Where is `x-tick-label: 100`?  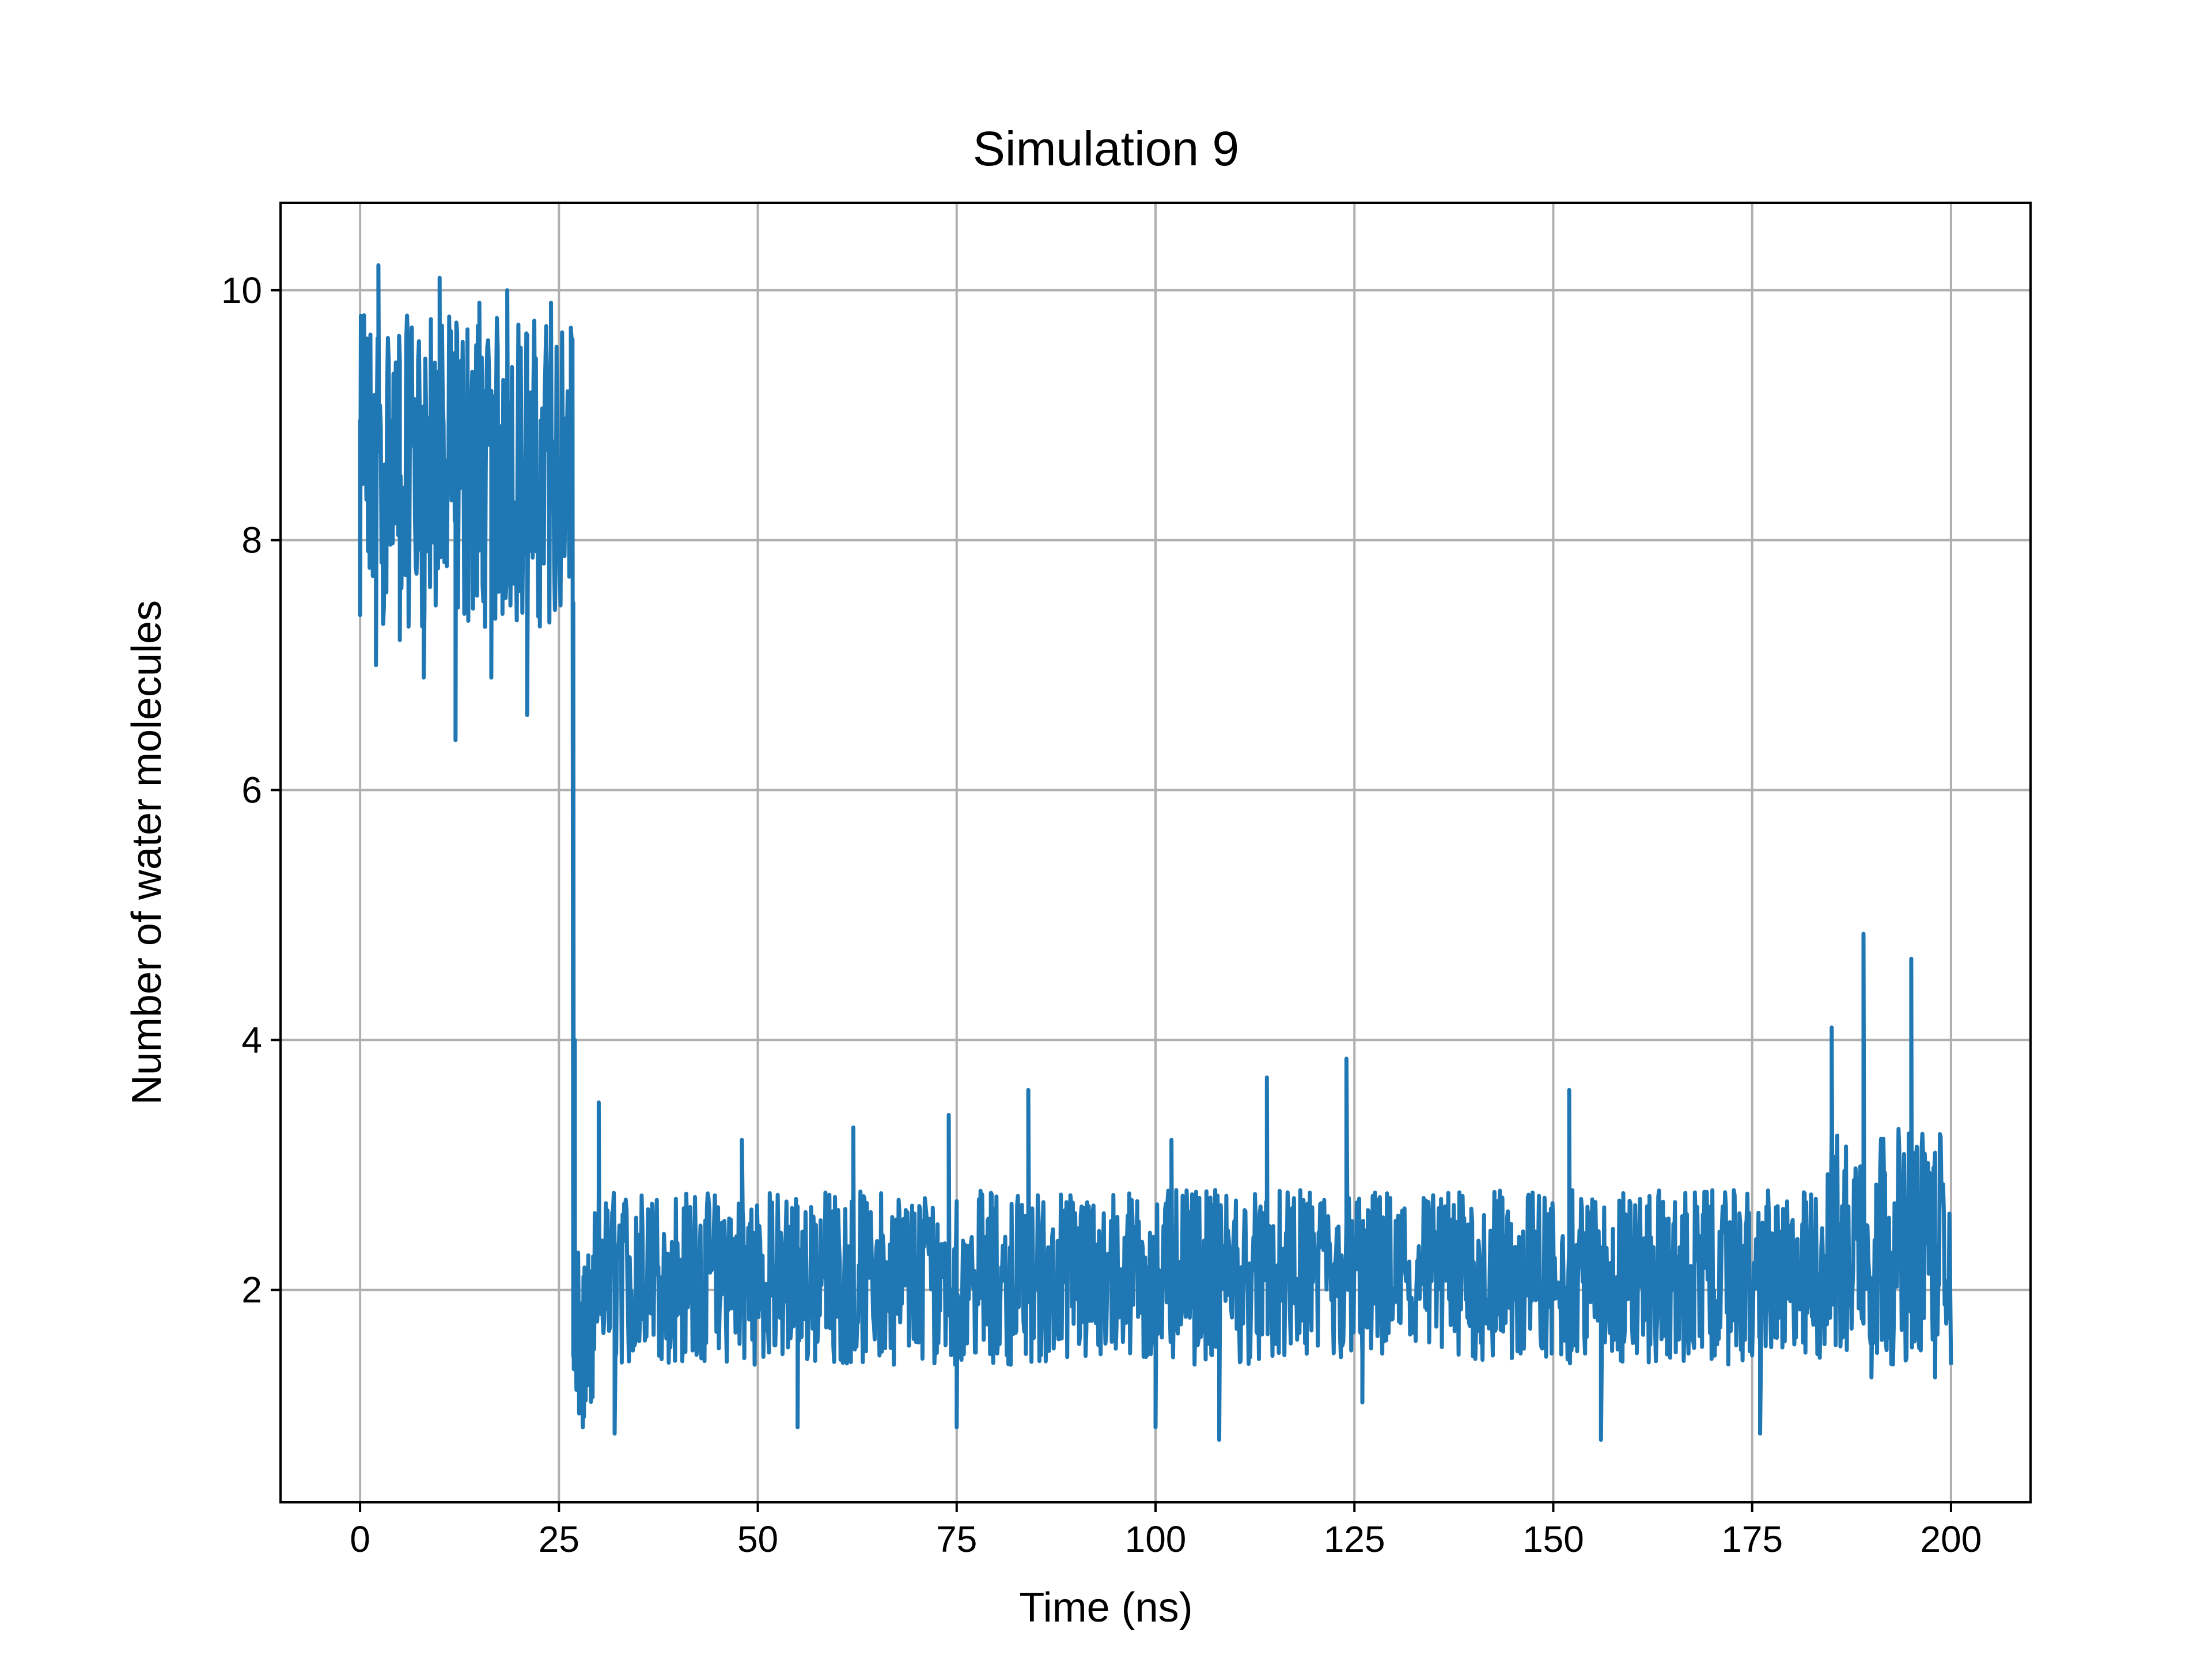 x-tick-label: 100 is located at coordinates (1156, 1539).